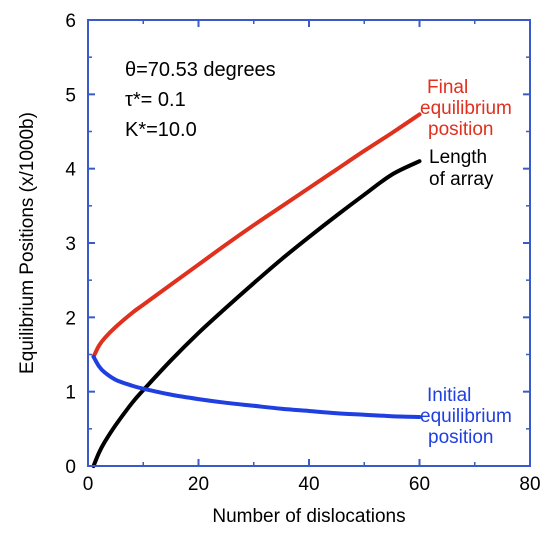  What do you see at coordinates (308, 484) in the screenshot?
I see `x-tick-label: 40` at bounding box center [308, 484].